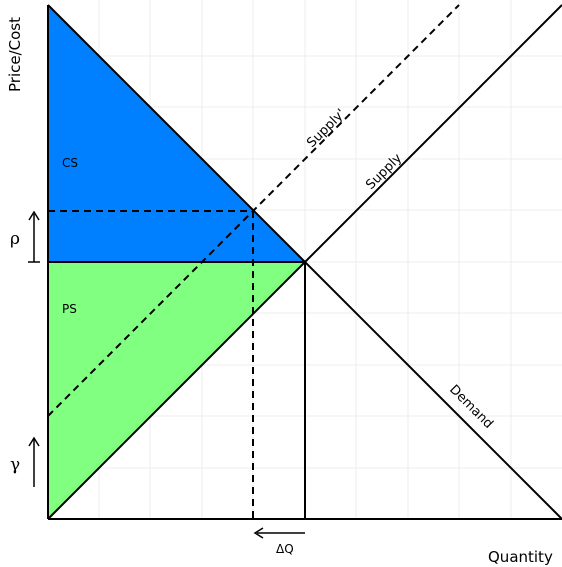 The height and width of the screenshot is (567, 562). What do you see at coordinates (34, 441) in the screenshot?
I see `gamma-arrowhead` at bounding box center [34, 441].